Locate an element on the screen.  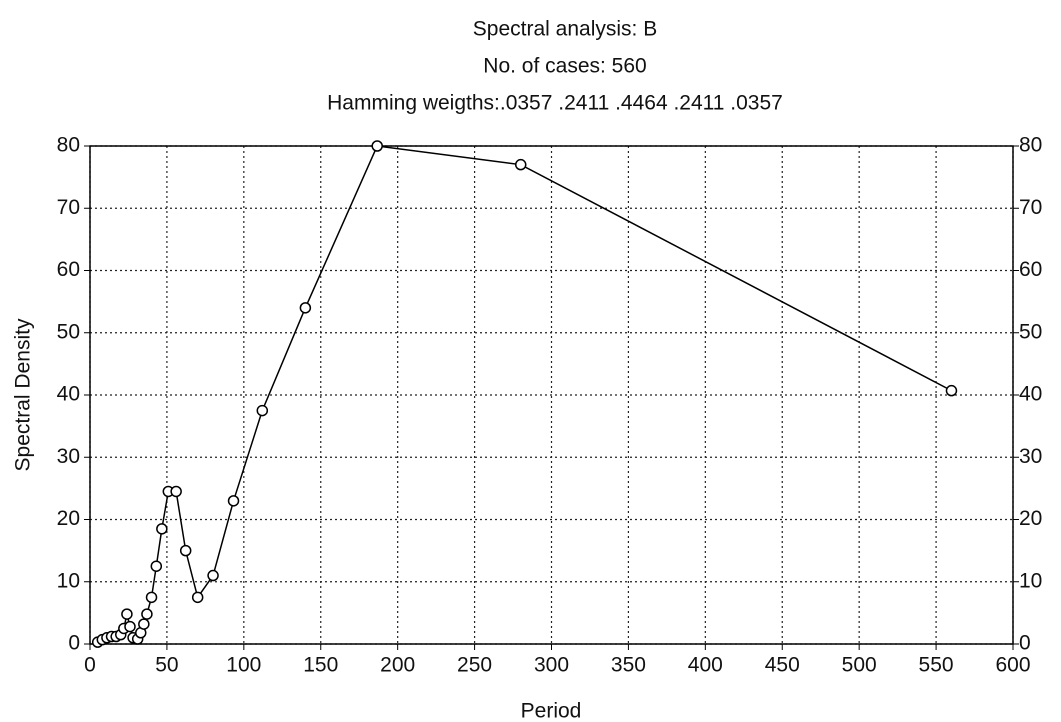
y-tick-label: 10 is located at coordinates (68, 580).